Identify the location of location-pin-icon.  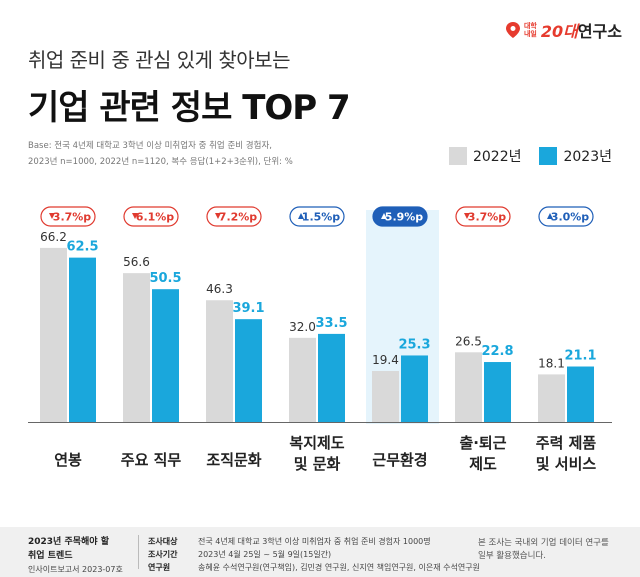
(512, 30).